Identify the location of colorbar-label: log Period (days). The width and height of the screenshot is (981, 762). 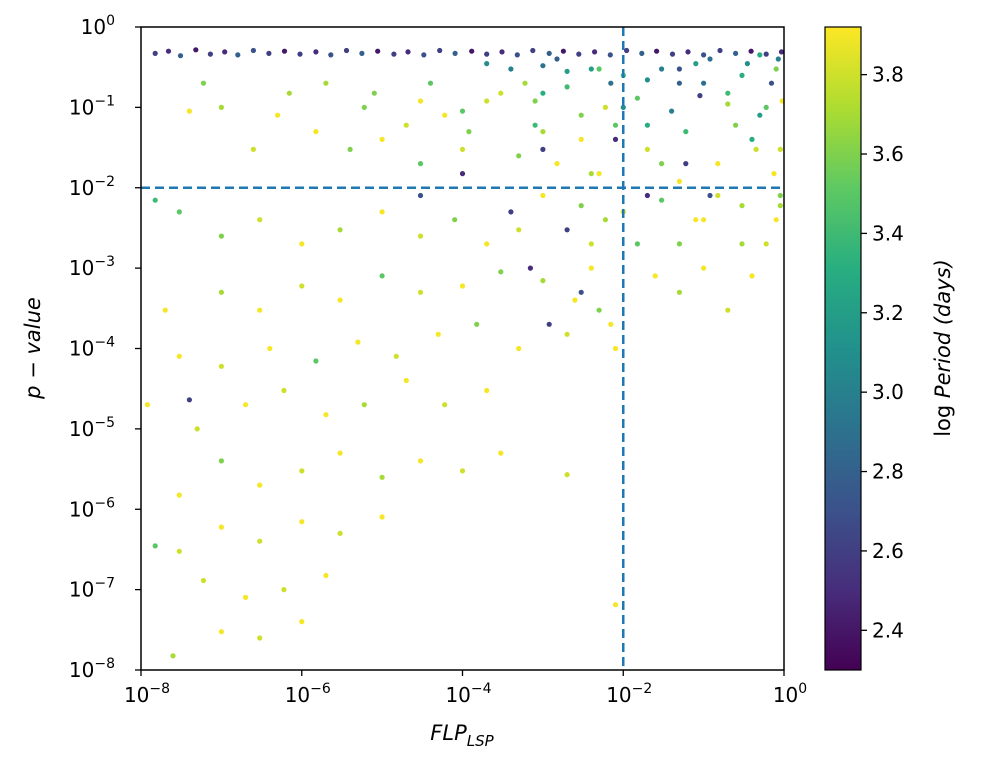
(943, 348).